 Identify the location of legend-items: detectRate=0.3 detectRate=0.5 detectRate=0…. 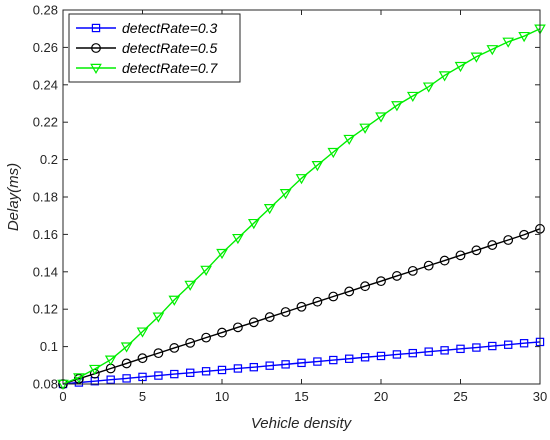
(147, 48).